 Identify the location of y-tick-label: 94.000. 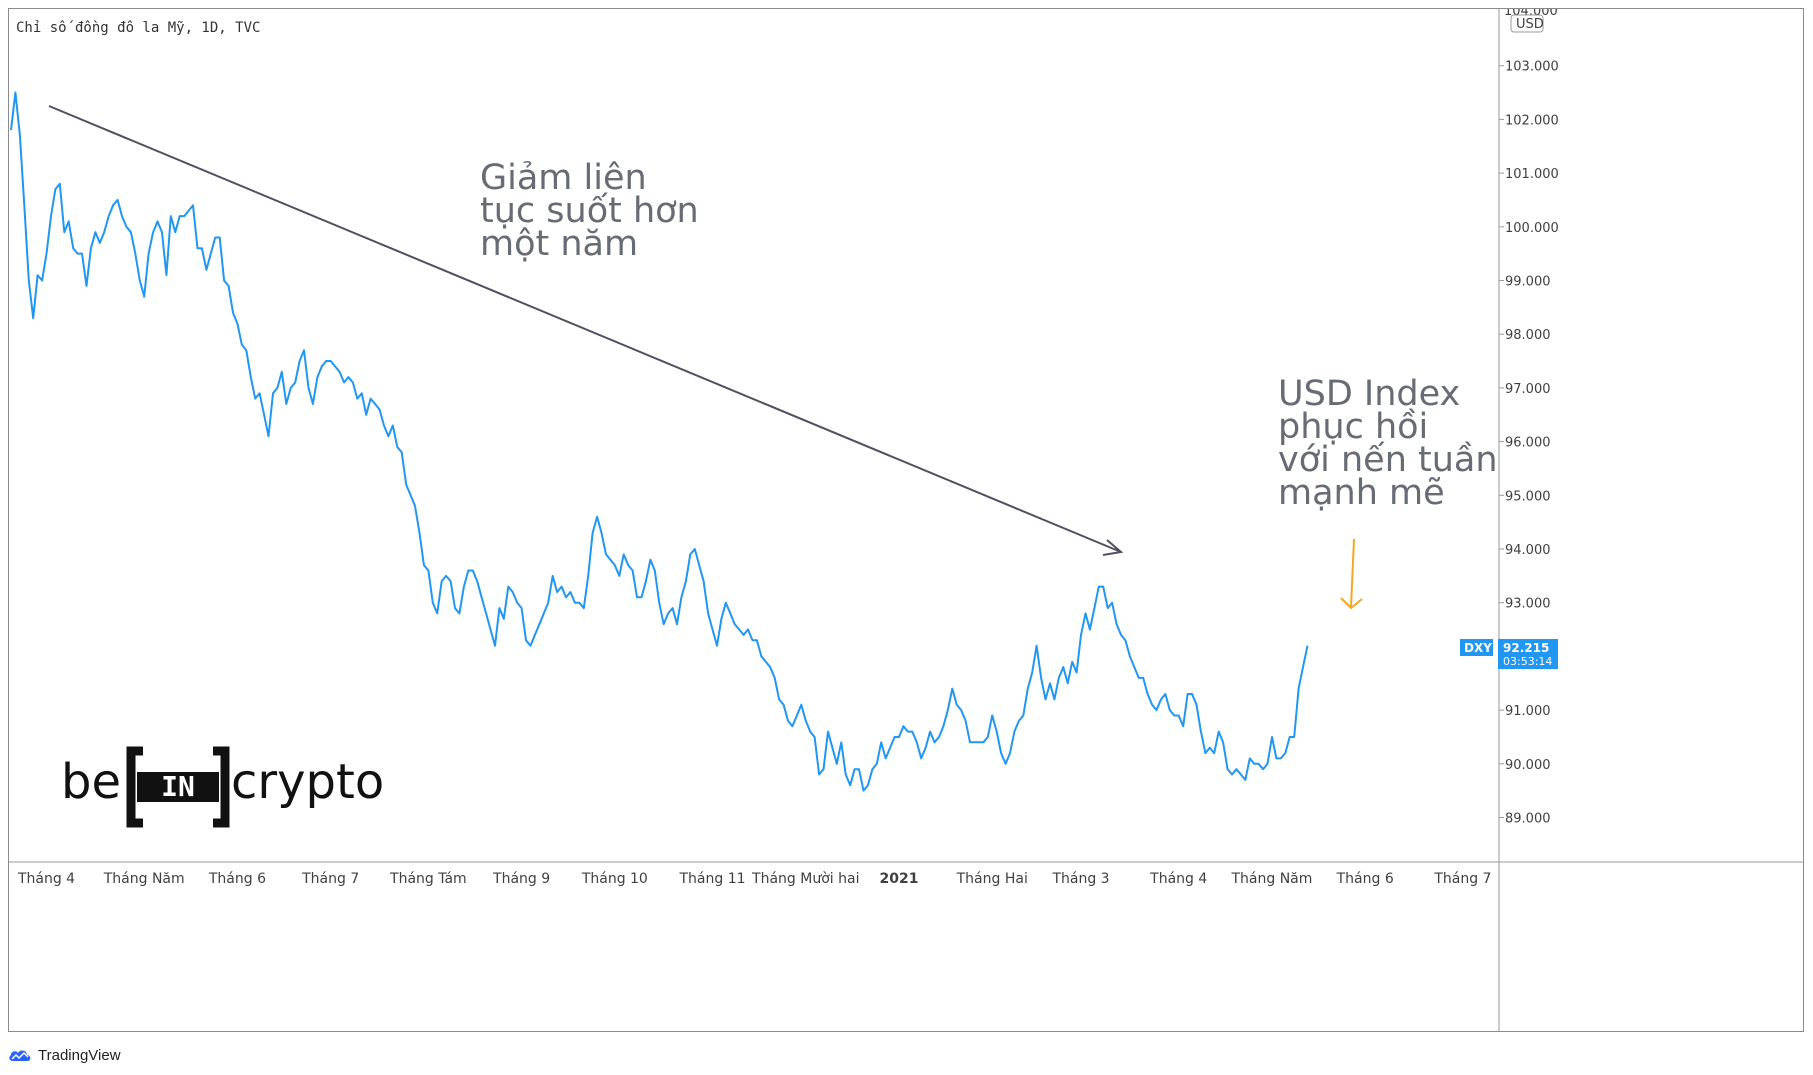
(1528, 550).